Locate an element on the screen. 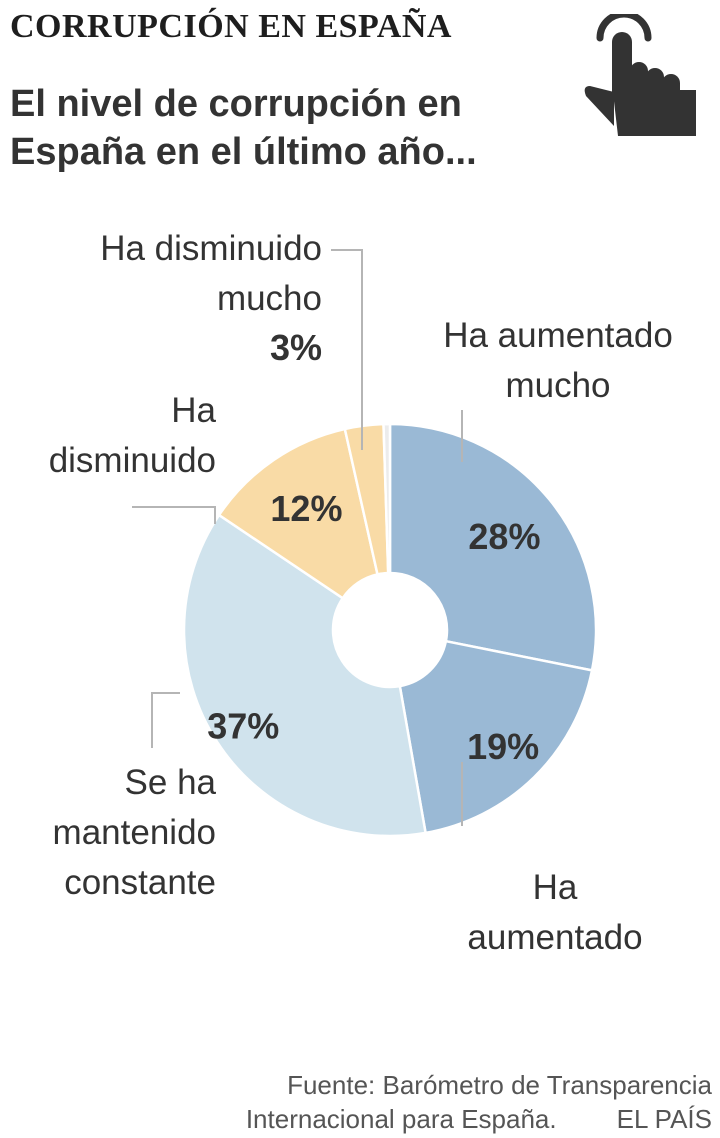  category-label-ha-aumentado: aumentado is located at coordinates (554, 937).